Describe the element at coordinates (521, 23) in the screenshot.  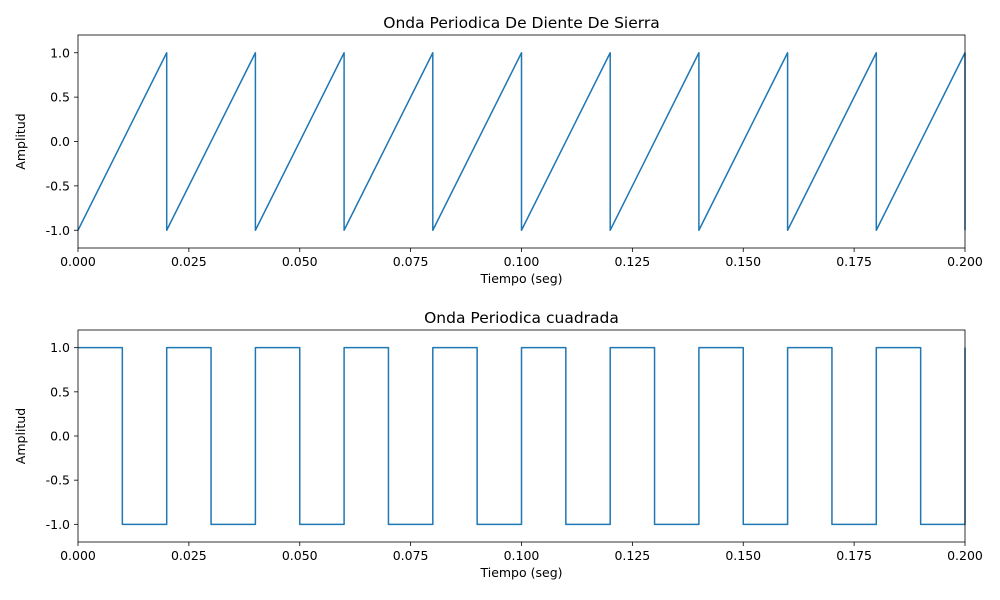
I see `chart-title: Onda Periodica De Diente De Sierra` at that location.